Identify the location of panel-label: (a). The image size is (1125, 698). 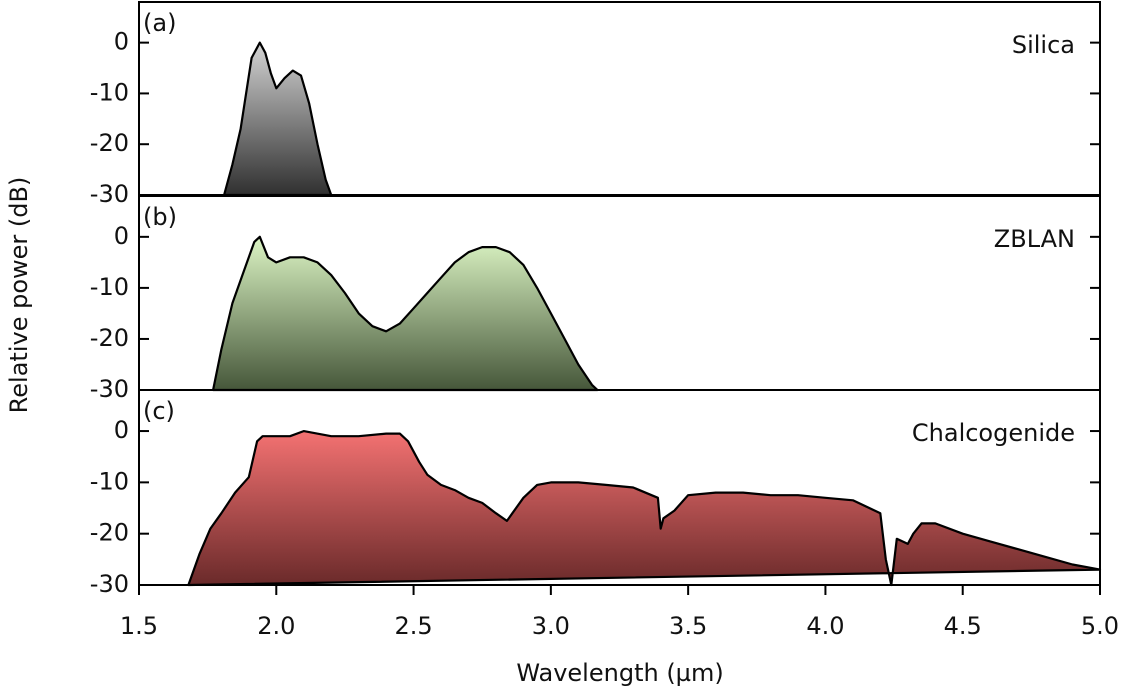
(159, 23).